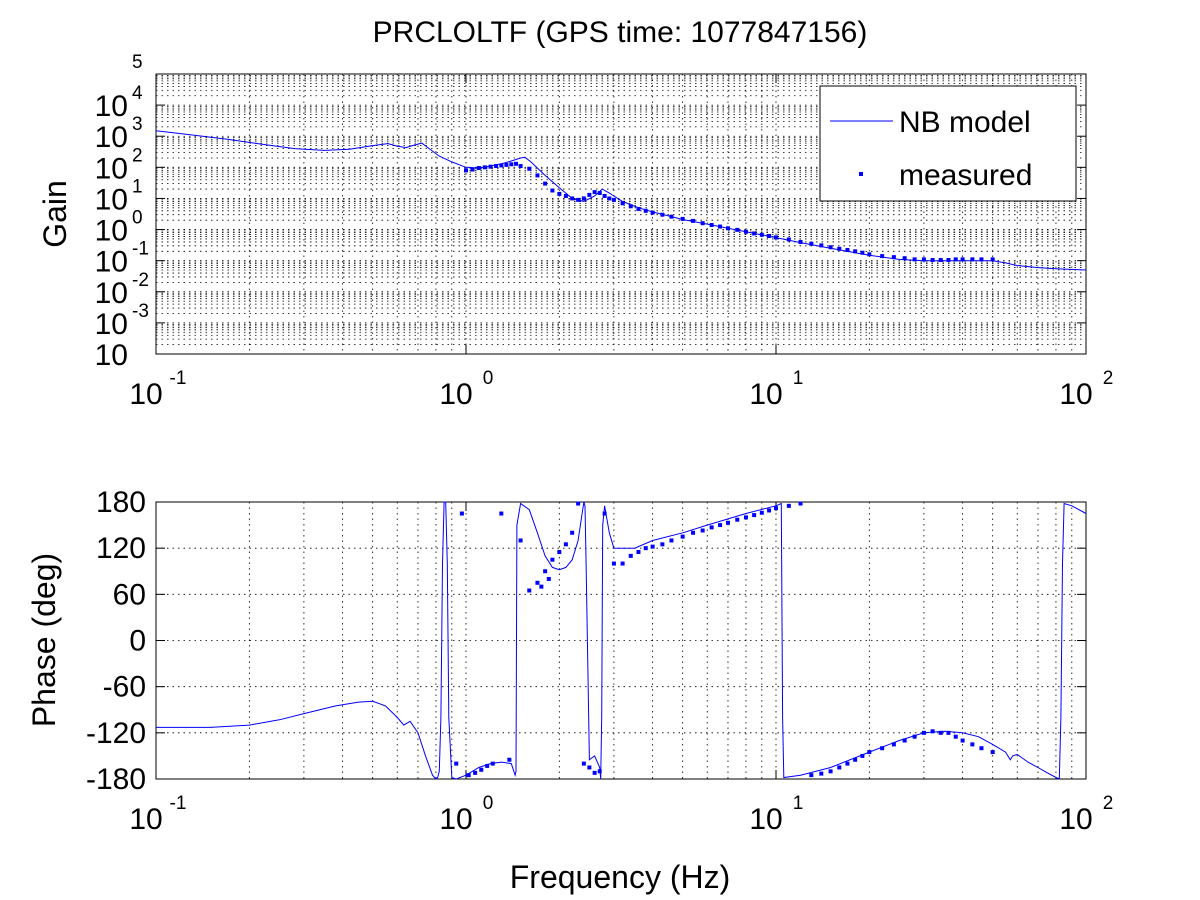 Image resolution: width=1200 pixels, height=900 pixels. I want to click on legend-dot-swatch, so click(861, 174).